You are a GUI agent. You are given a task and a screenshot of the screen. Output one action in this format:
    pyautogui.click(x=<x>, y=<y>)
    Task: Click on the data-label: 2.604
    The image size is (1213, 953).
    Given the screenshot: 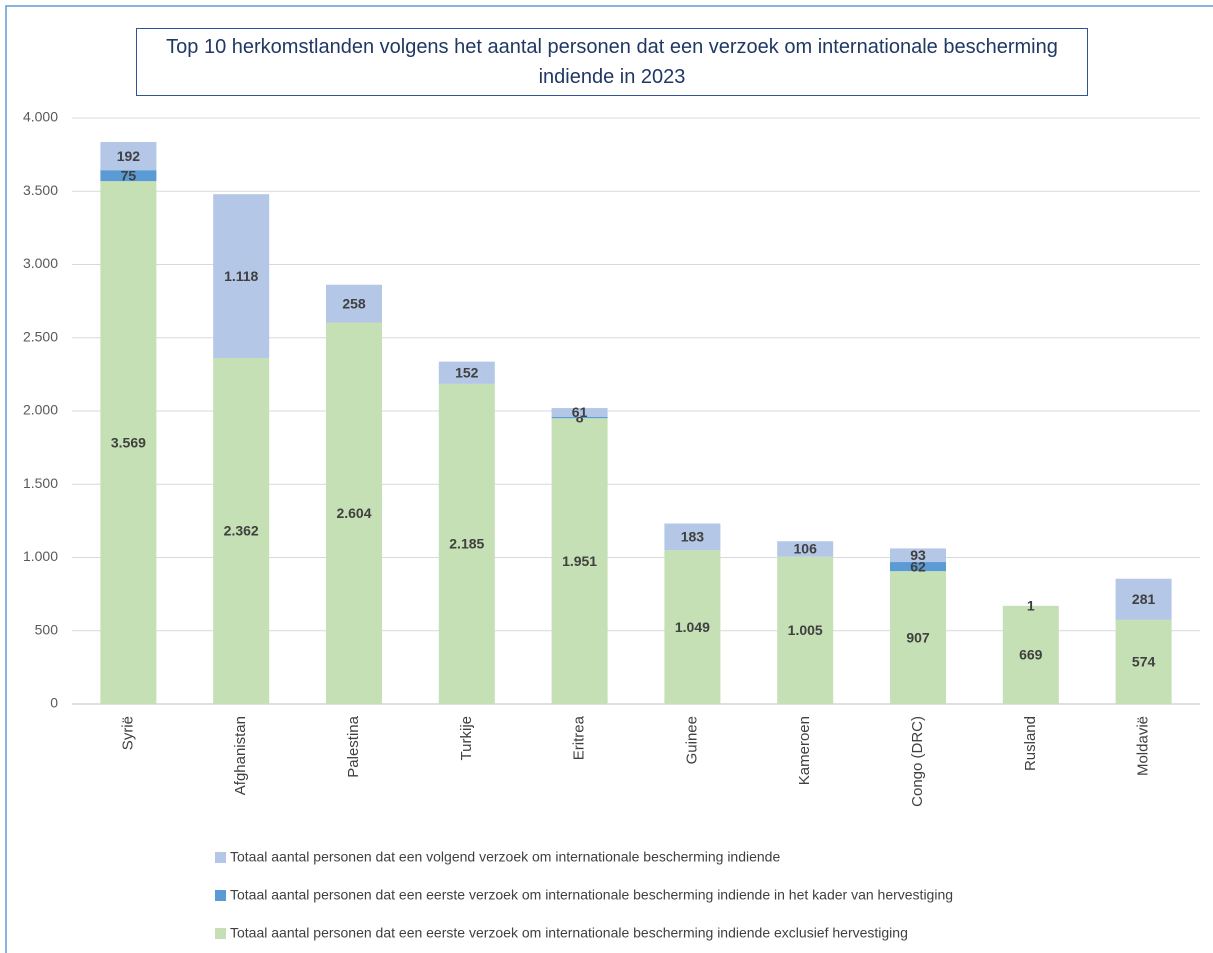 What is the action you would take?
    pyautogui.click(x=353, y=513)
    